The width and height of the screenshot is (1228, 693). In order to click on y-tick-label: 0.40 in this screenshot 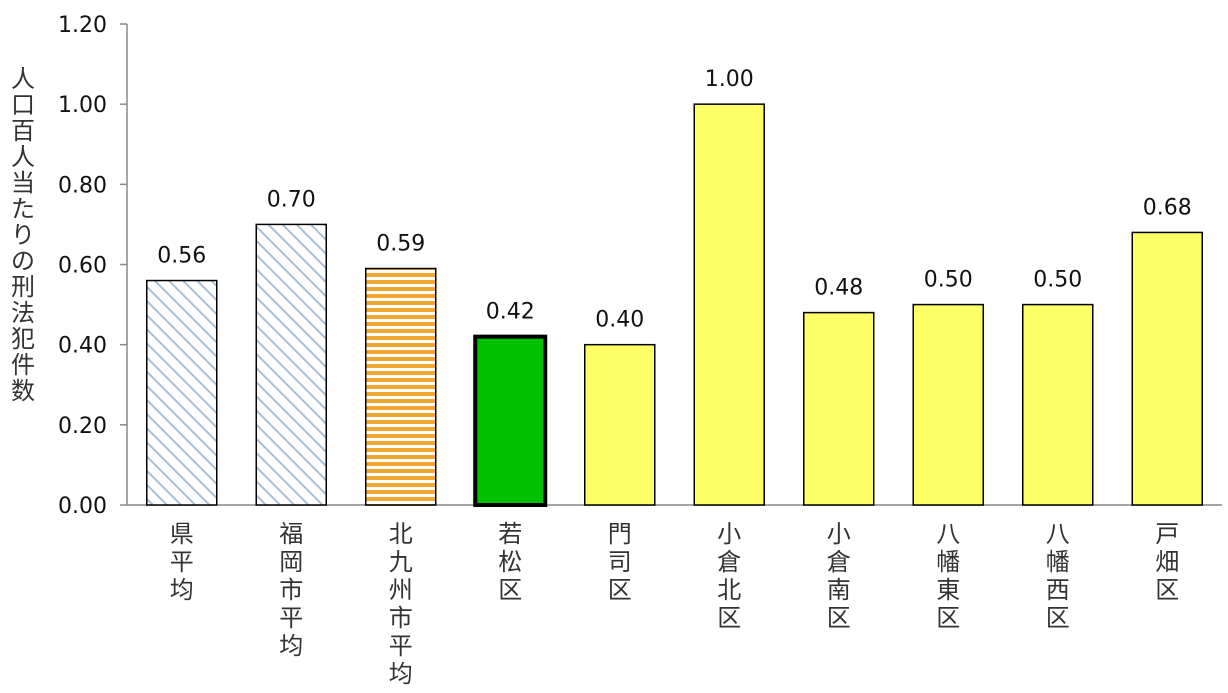, I will do `click(82, 346)`.